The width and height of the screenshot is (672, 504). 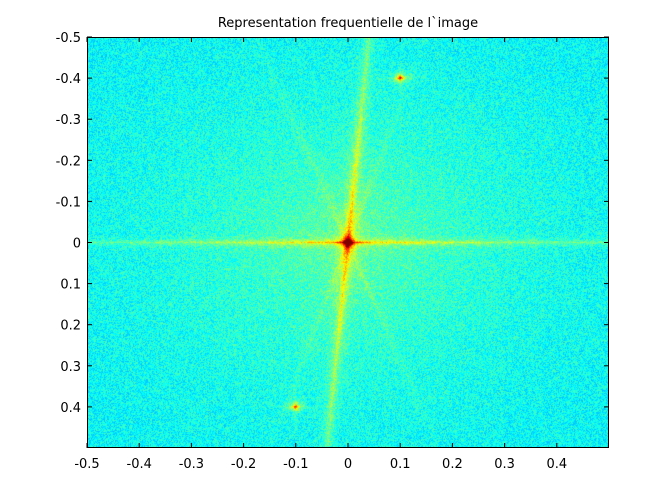 I want to click on x-tick-label: -0.4, so click(x=139, y=464).